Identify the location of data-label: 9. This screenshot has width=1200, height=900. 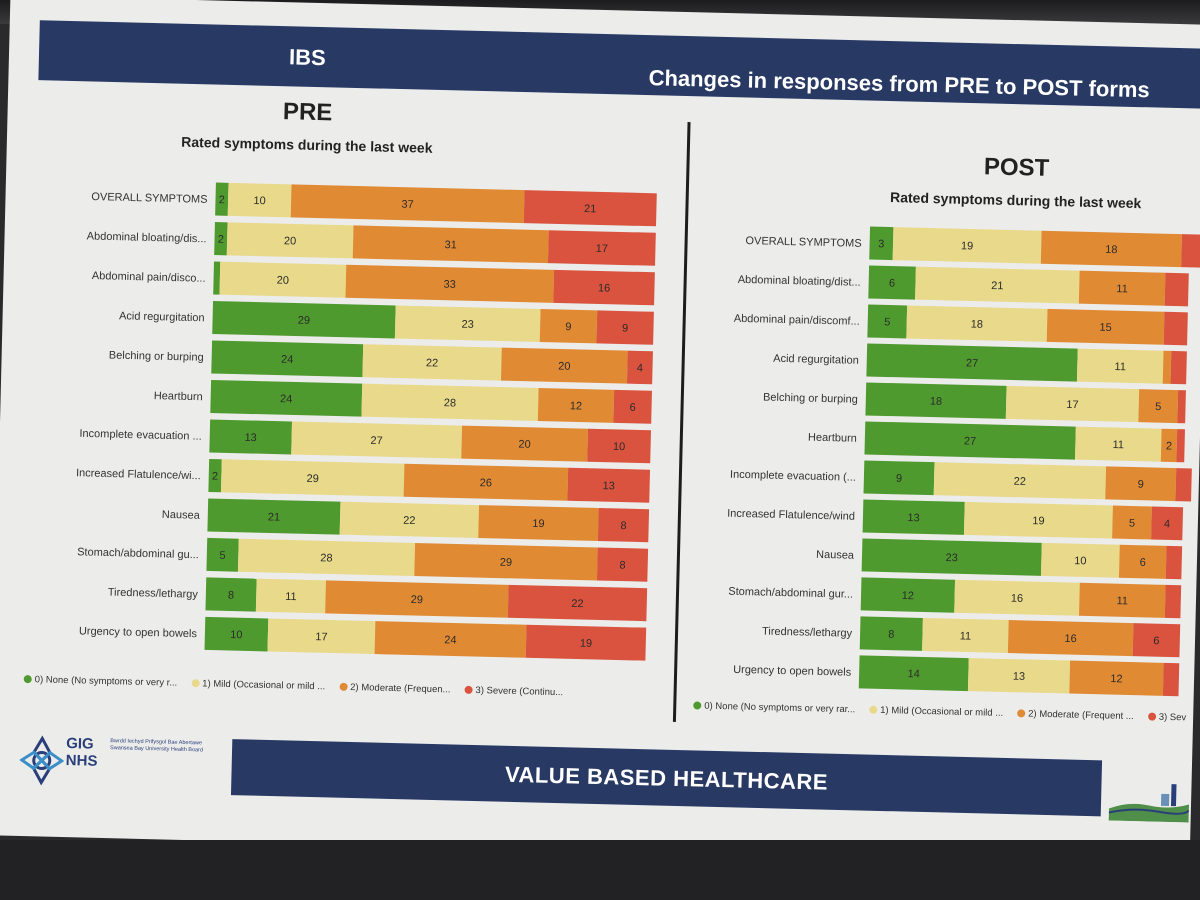
(899, 479).